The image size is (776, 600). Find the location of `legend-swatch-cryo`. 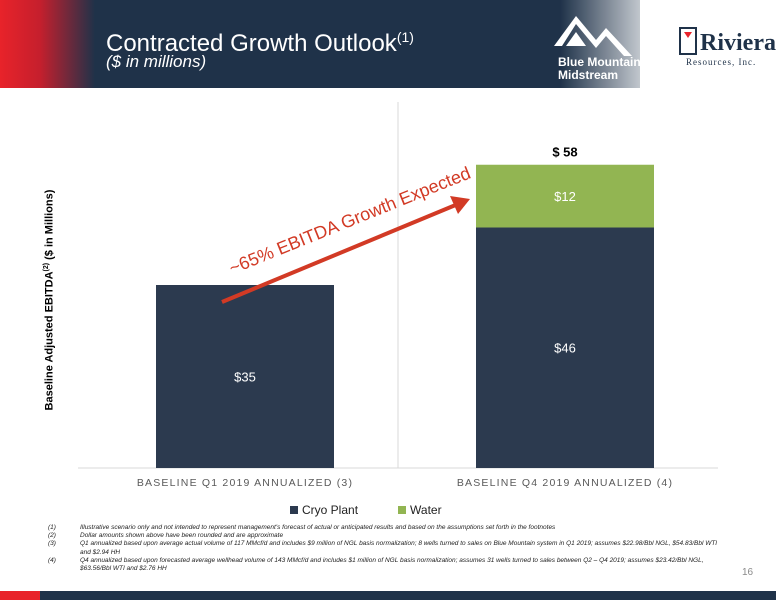

legend-swatch-cryo is located at coordinates (294, 510).